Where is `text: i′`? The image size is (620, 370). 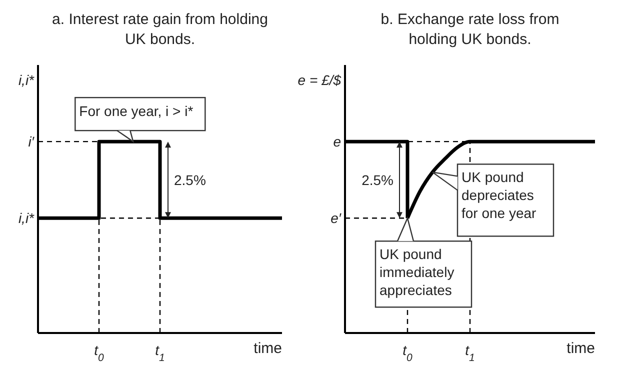
text: i′ is located at coordinates (32, 142).